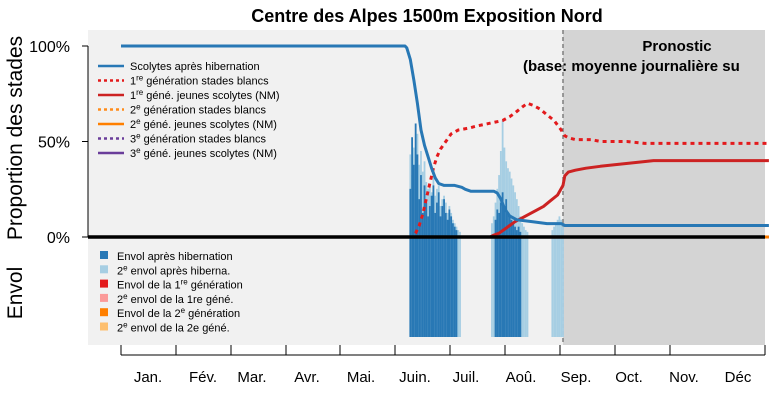 The height and width of the screenshot is (405, 770). I want to click on x-tick-label: Oct., so click(629, 377).